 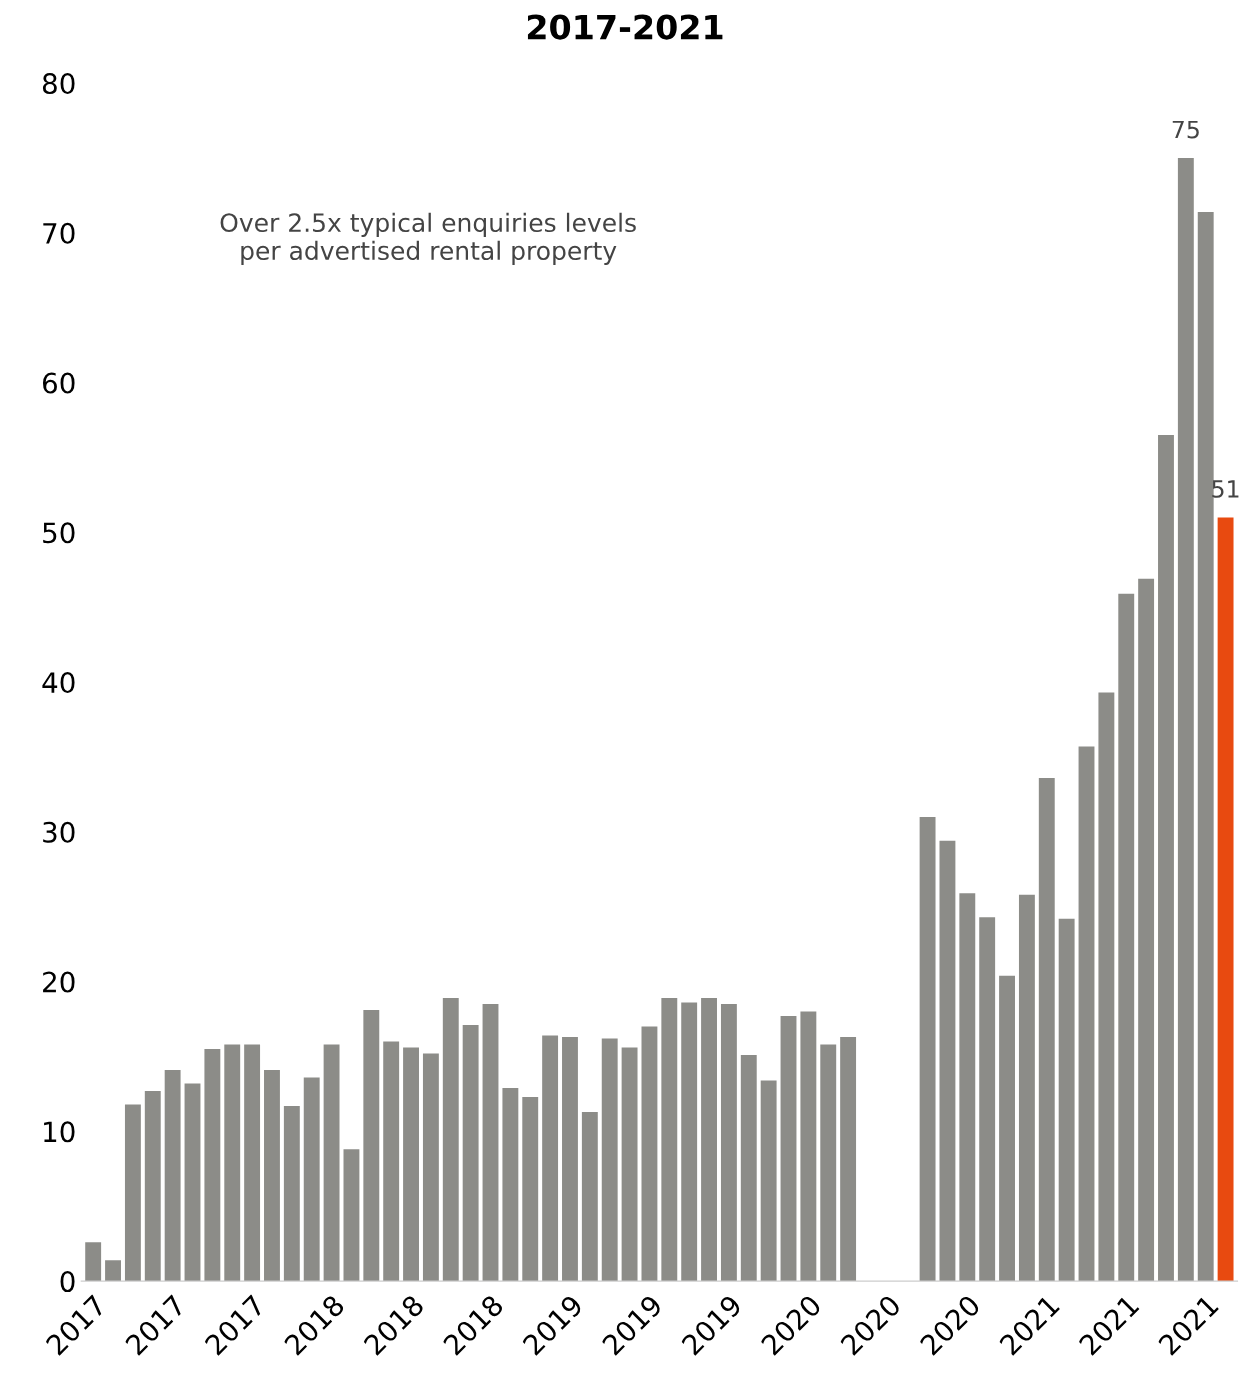 What do you see at coordinates (1185, 129) in the screenshot?
I see `data-label: 75` at bounding box center [1185, 129].